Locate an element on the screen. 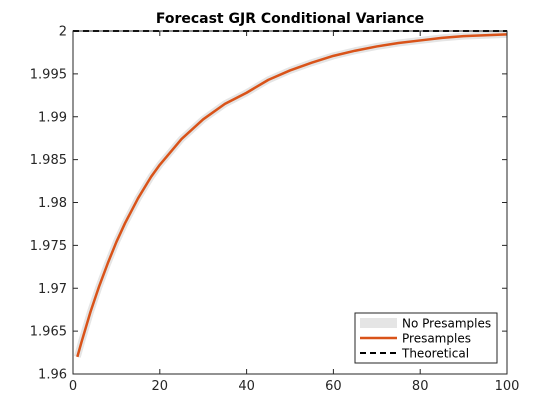 The width and height of the screenshot is (560, 420). legend-entry-no-presamples: No Presamples is located at coordinates (425, 324).